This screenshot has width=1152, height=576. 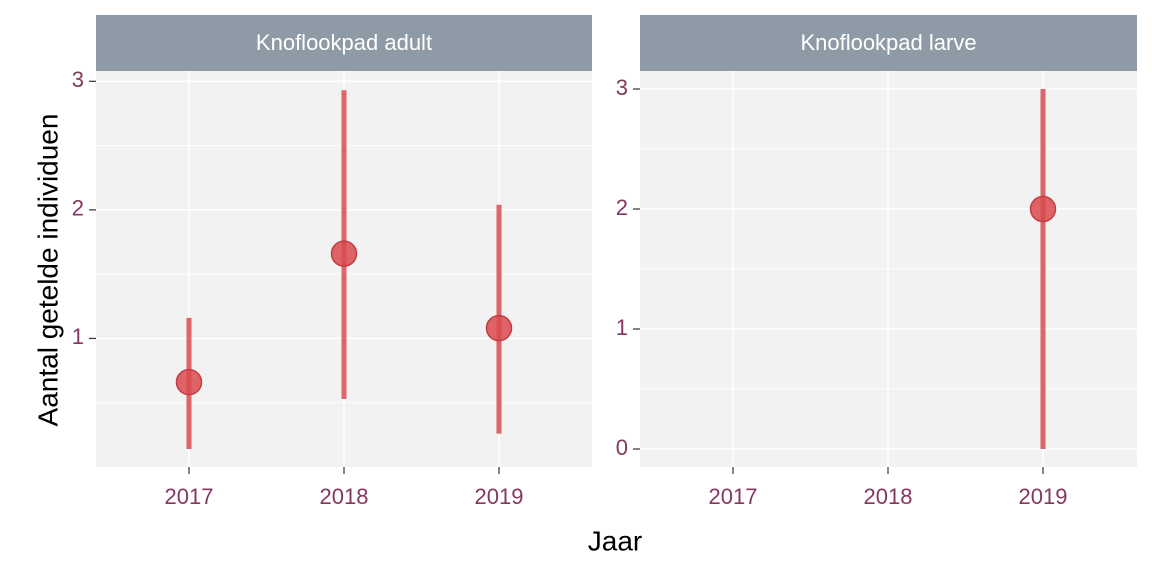 I want to click on facet-strip-title: Knoflookpad larve, so click(x=888, y=42).